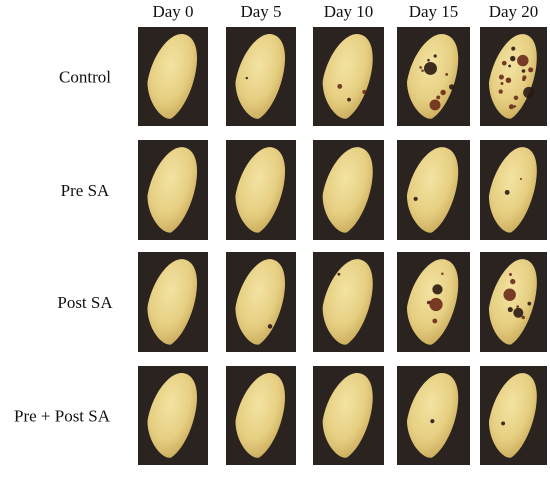 This screenshot has height=481, width=550. I want to click on column-header: Day 20, so click(514, 11).